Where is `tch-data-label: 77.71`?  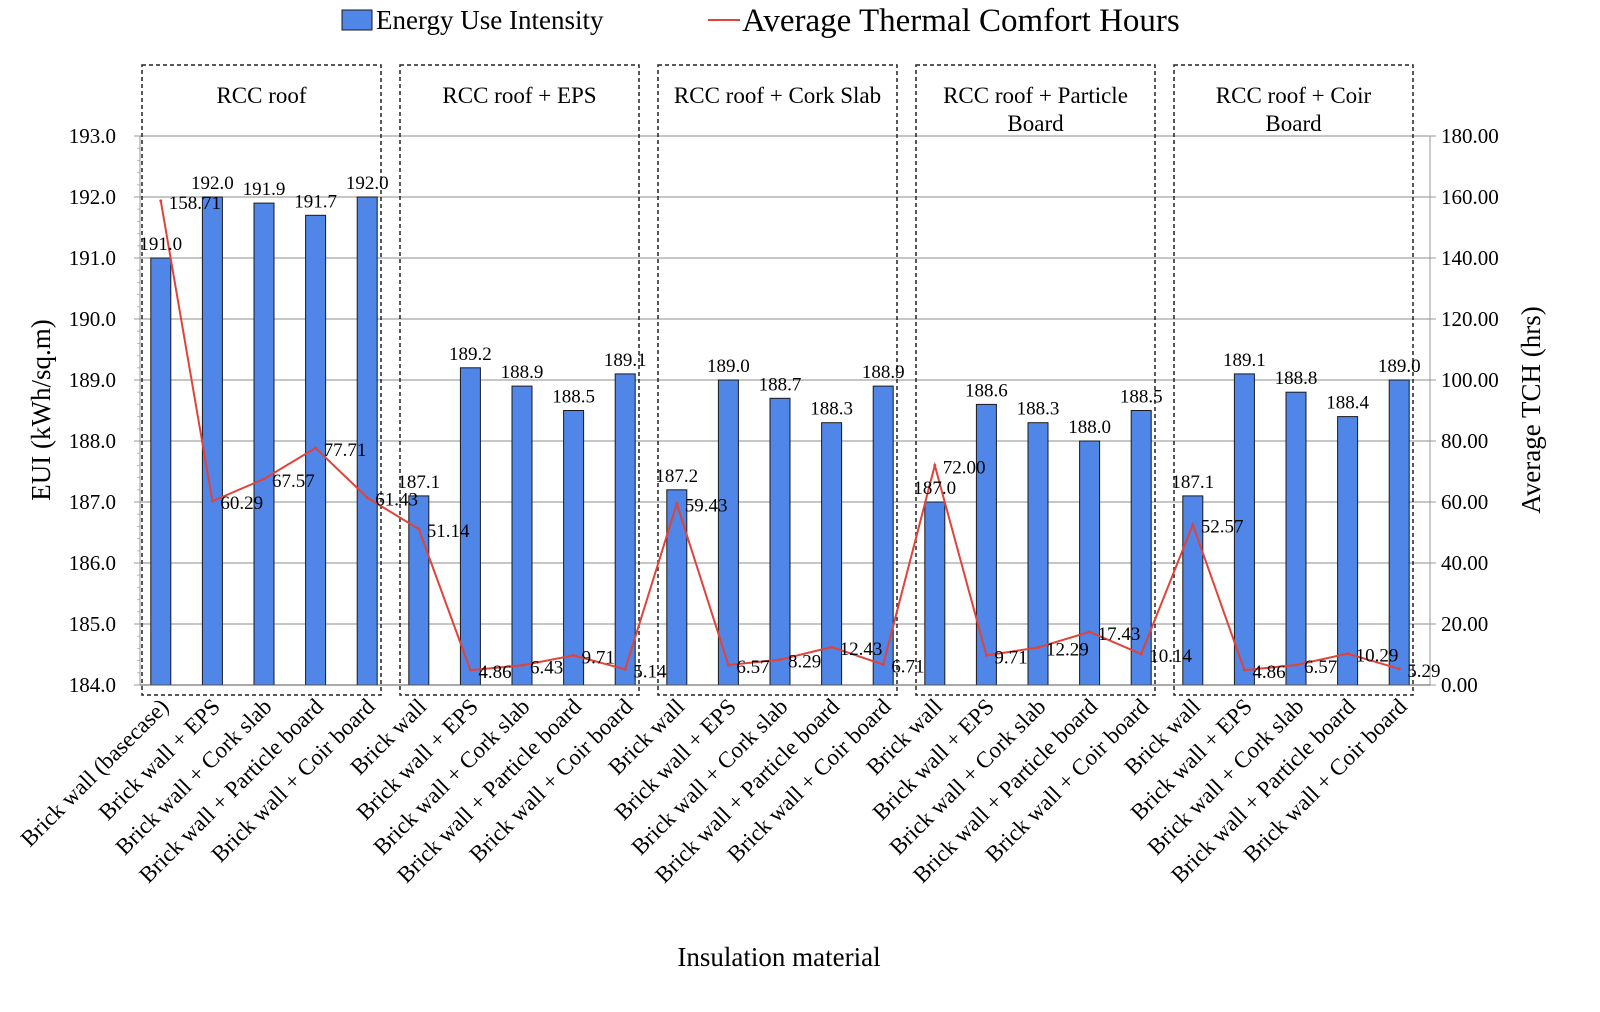
tch-data-label: 77.71 is located at coordinates (345, 450).